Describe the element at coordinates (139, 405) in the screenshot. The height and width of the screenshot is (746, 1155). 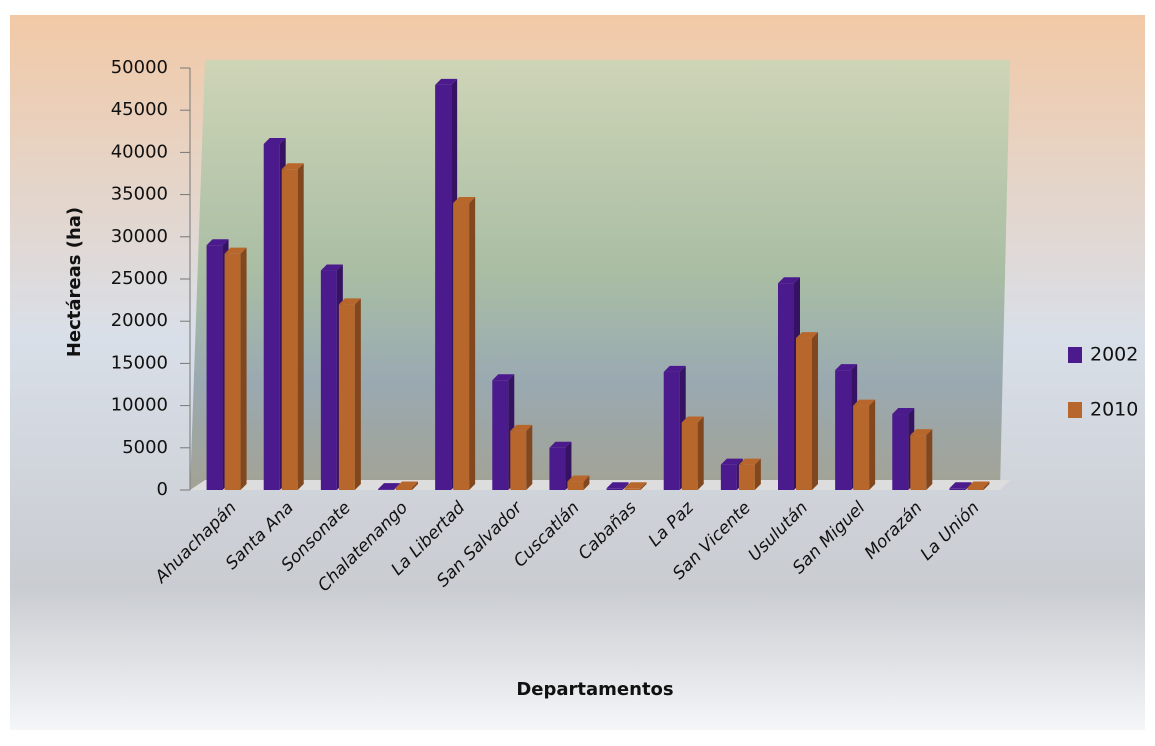
I see `y-tick-label: 10000` at that location.